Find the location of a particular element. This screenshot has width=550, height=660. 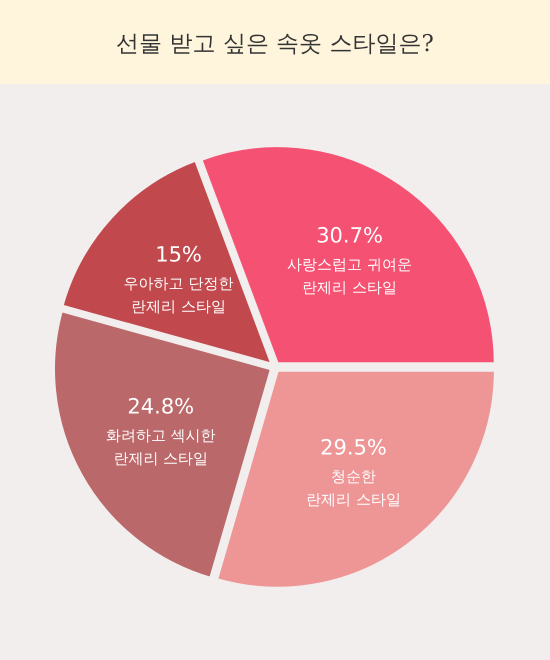

data-label: 24.8% is located at coordinates (160, 406).